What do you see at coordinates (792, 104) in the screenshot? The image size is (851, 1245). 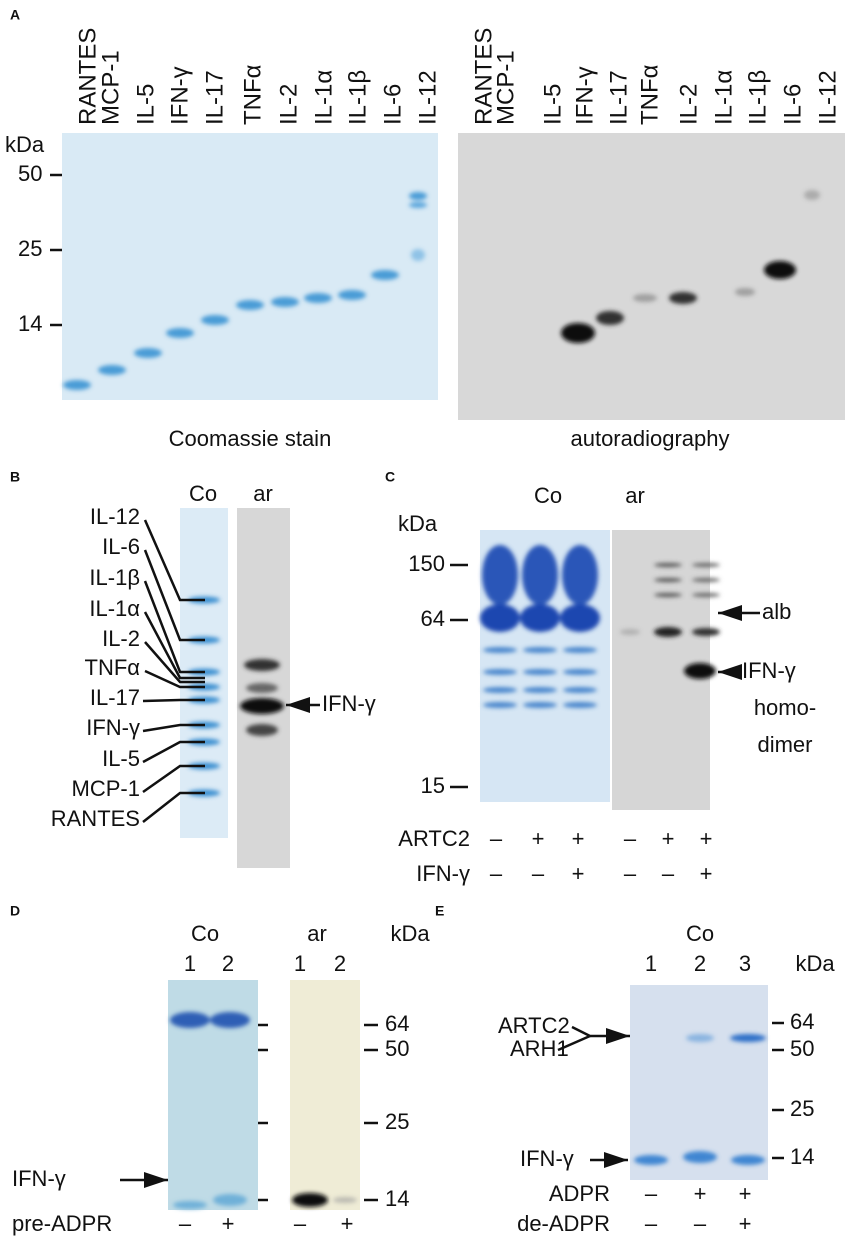 I see `lane-label: IL-6` at bounding box center [792, 104].